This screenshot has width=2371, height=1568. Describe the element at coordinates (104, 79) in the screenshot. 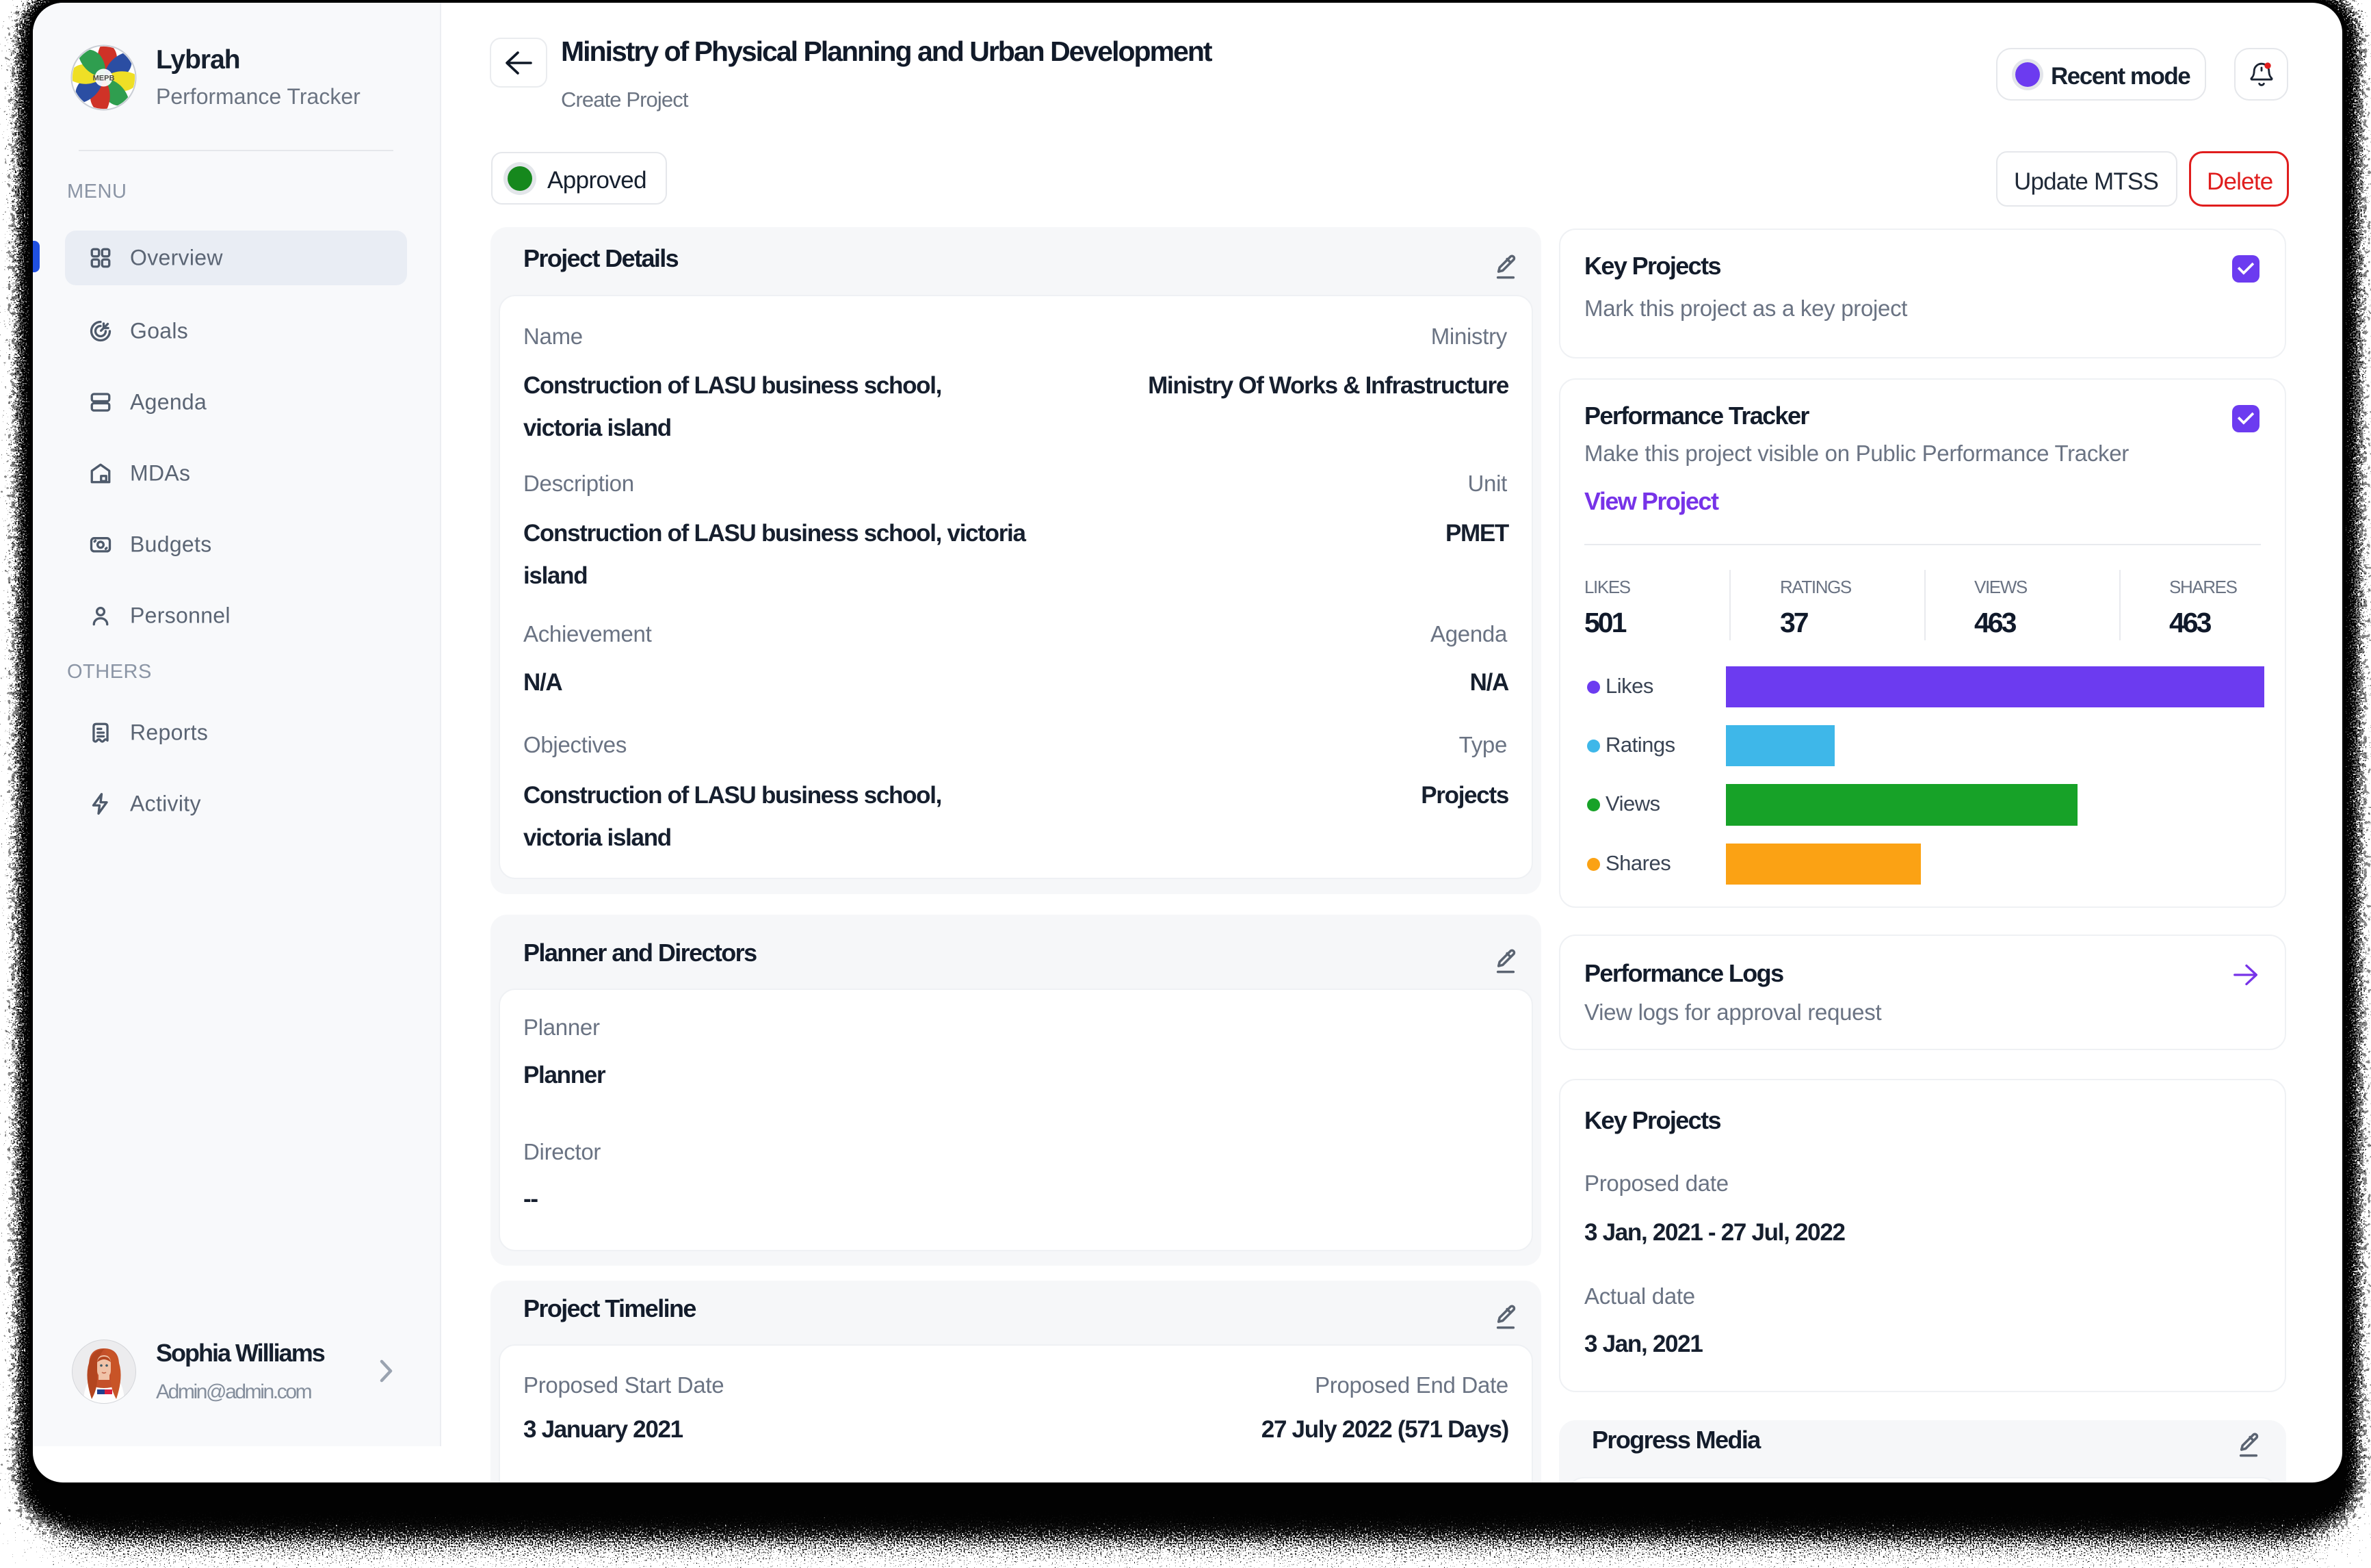

I see `svg-text: MEPB` at that location.